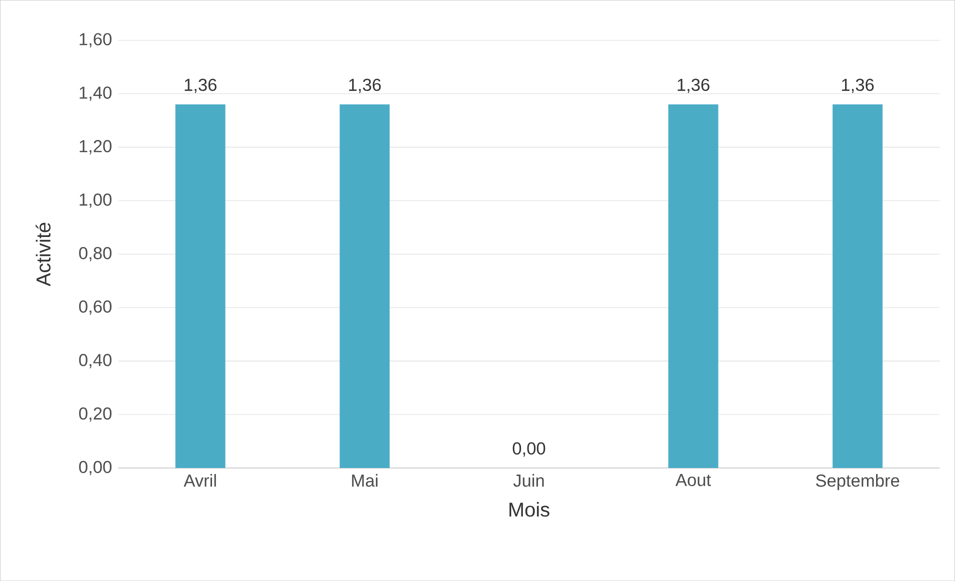  What do you see at coordinates (95, 414) in the screenshot?
I see `y-tick-label: 0,20` at bounding box center [95, 414].